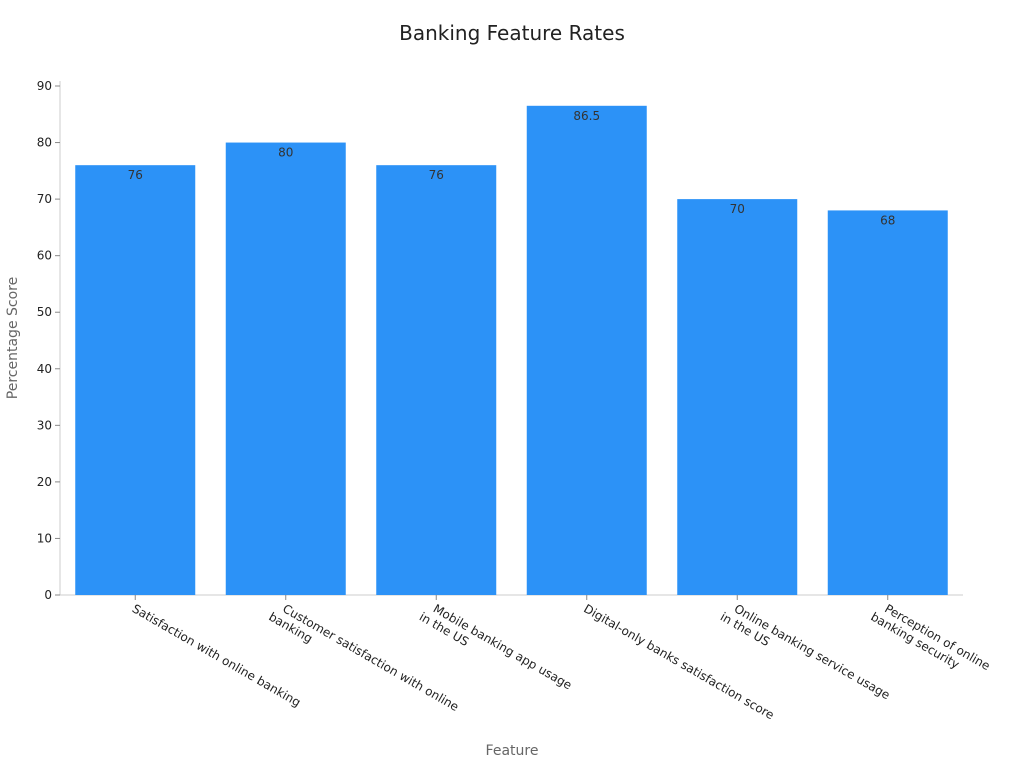 The image size is (1024, 768). I want to click on x-axis-label: Feature, so click(512, 751).